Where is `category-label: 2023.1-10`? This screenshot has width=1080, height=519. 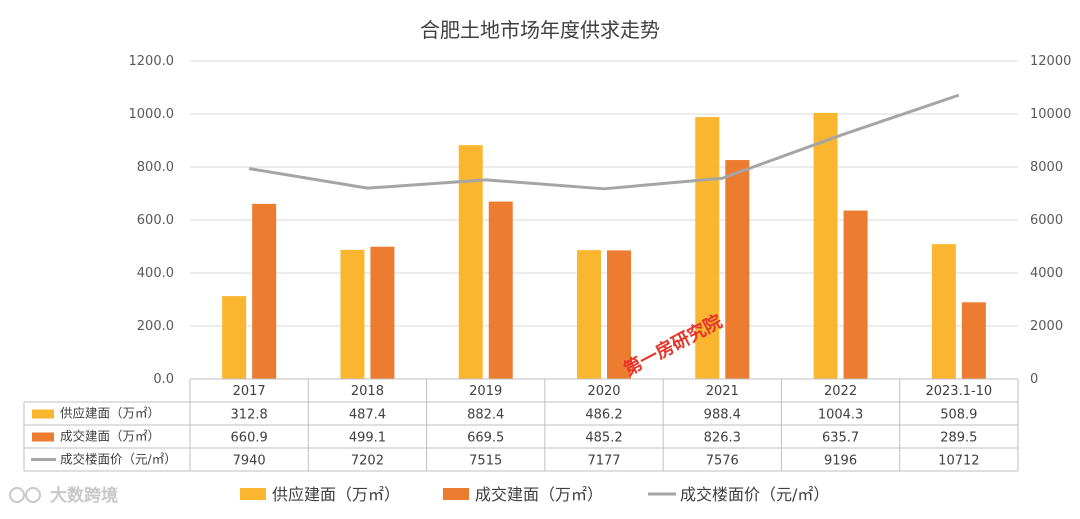 category-label: 2023.1-10 is located at coordinates (958, 391).